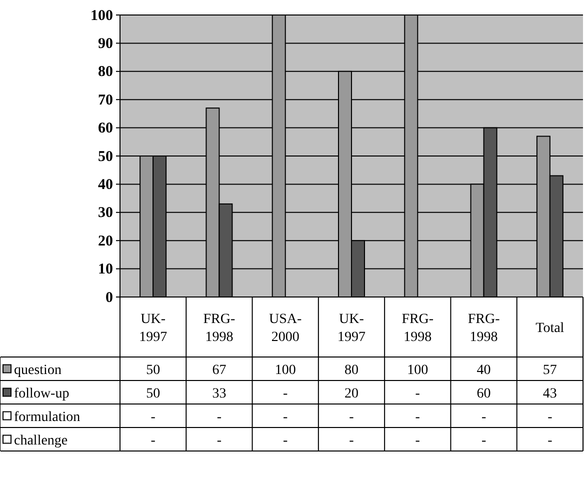 The image size is (584, 498). I want to click on y-tick-label: 10, so click(105, 270).